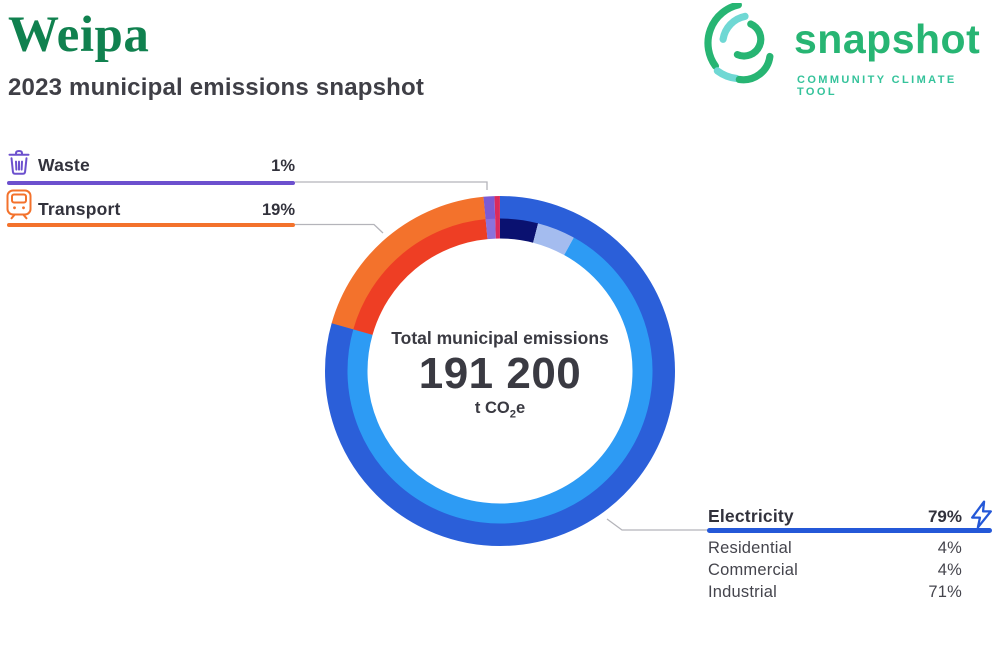 The image size is (1000, 670). What do you see at coordinates (278, 210) in the screenshot?
I see `transport-value: 19%` at bounding box center [278, 210].